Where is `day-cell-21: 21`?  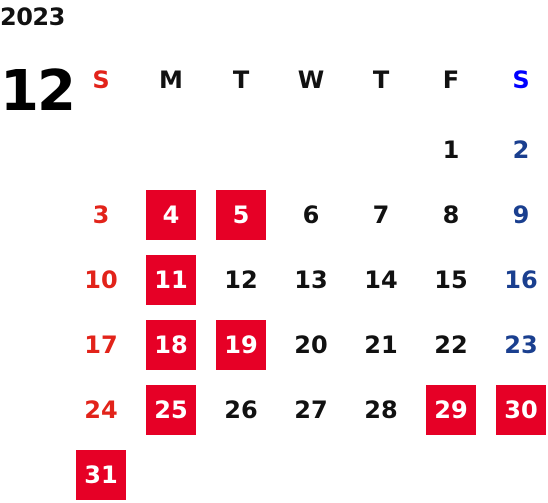 day-cell-21: 21 is located at coordinates (381, 345).